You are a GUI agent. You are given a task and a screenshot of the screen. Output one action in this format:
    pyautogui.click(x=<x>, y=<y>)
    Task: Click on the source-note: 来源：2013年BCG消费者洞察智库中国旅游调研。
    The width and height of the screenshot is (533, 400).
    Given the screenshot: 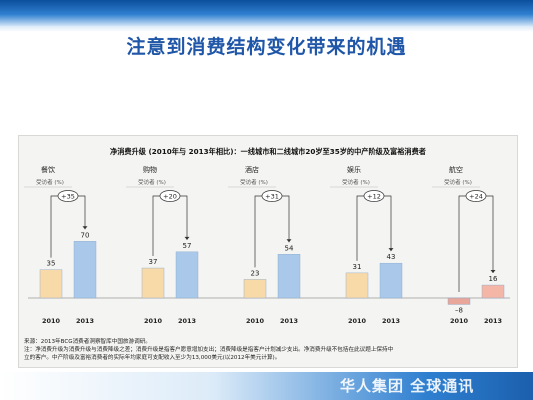 What is the action you would take?
    pyautogui.click(x=87, y=342)
    